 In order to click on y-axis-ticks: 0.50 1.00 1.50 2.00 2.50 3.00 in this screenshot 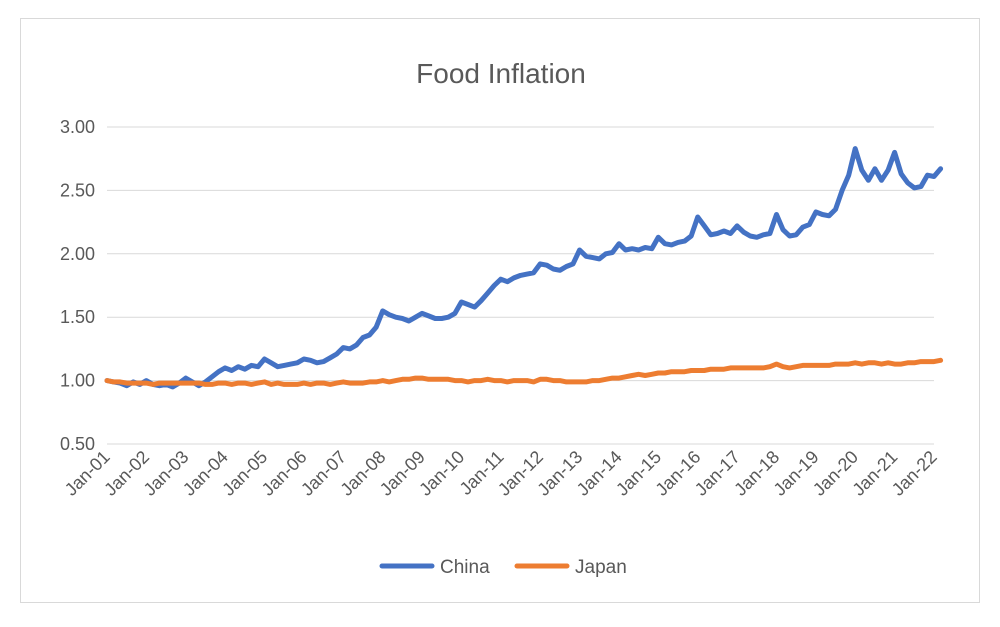, I will do `click(77, 285)`.